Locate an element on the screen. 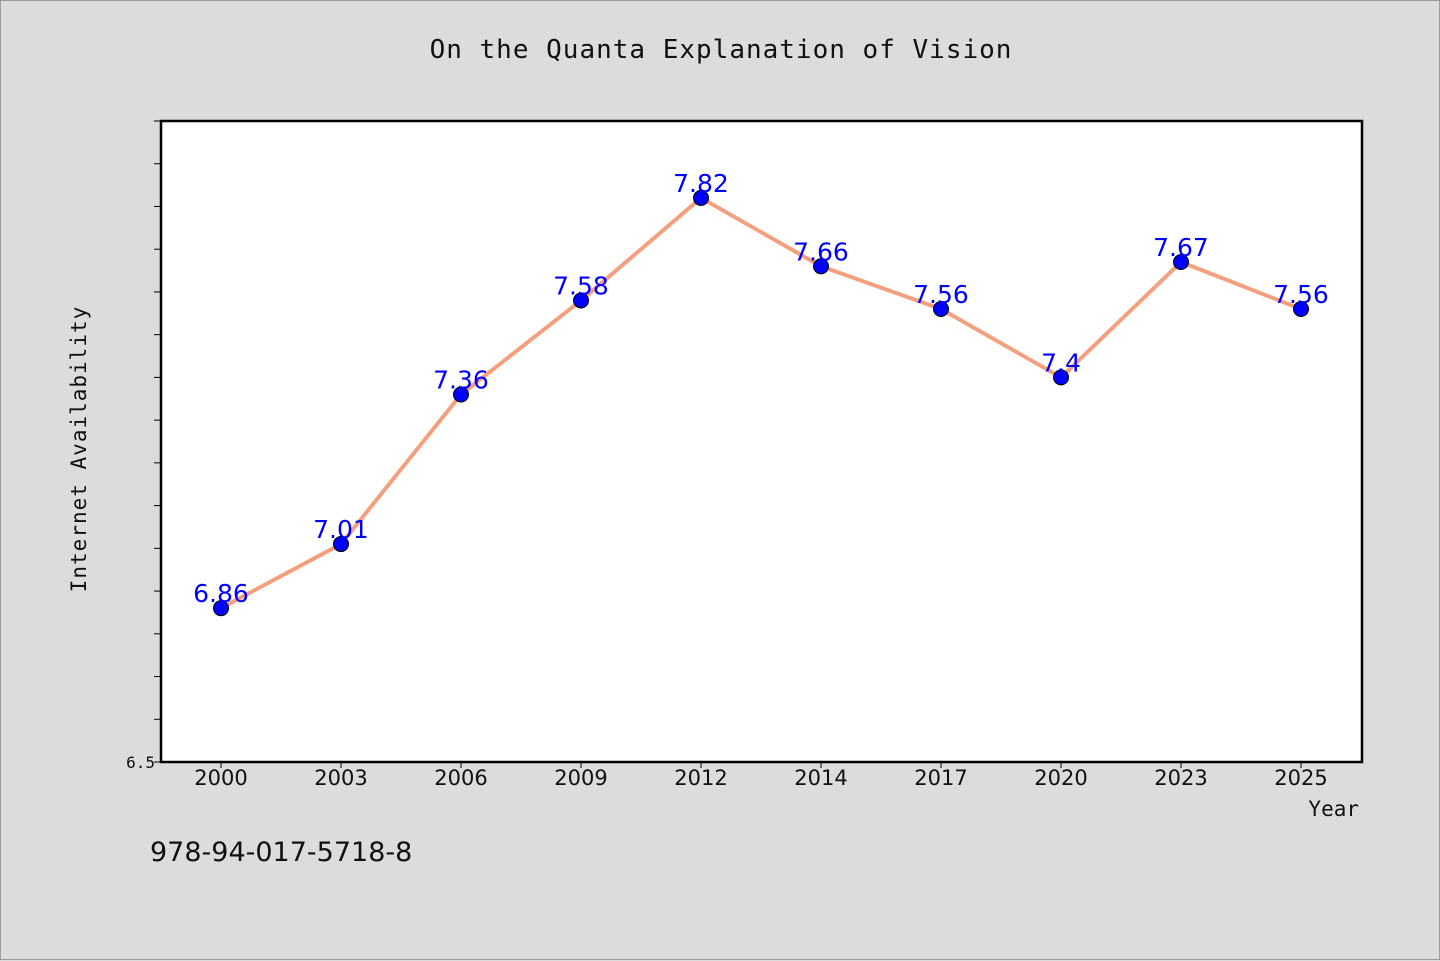  x-tick-label: 2017 is located at coordinates (940, 778).